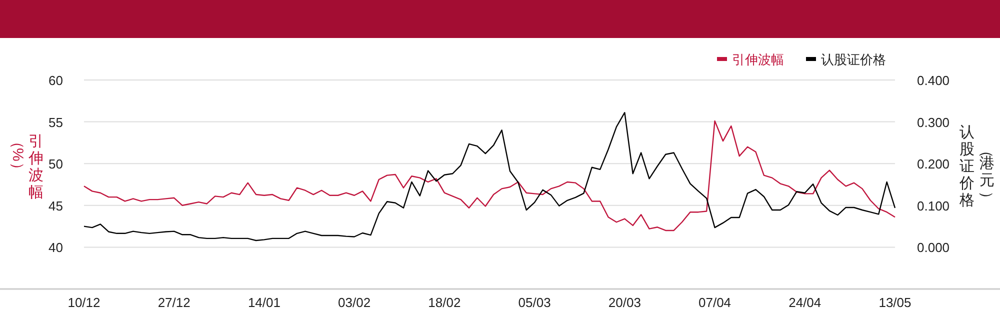  What do you see at coordinates (264, 302) in the screenshot?
I see `x-tick-label: 14/01` at bounding box center [264, 302].